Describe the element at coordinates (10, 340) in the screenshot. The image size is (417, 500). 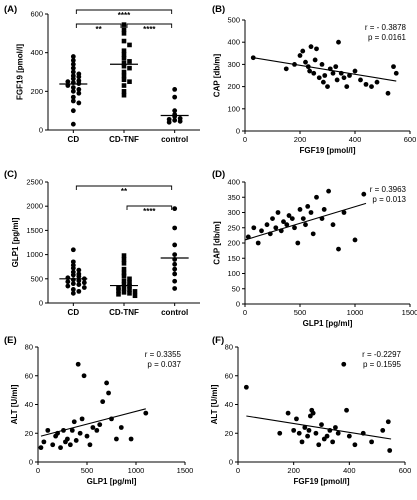
I see `panel-label: (E)` at that location.